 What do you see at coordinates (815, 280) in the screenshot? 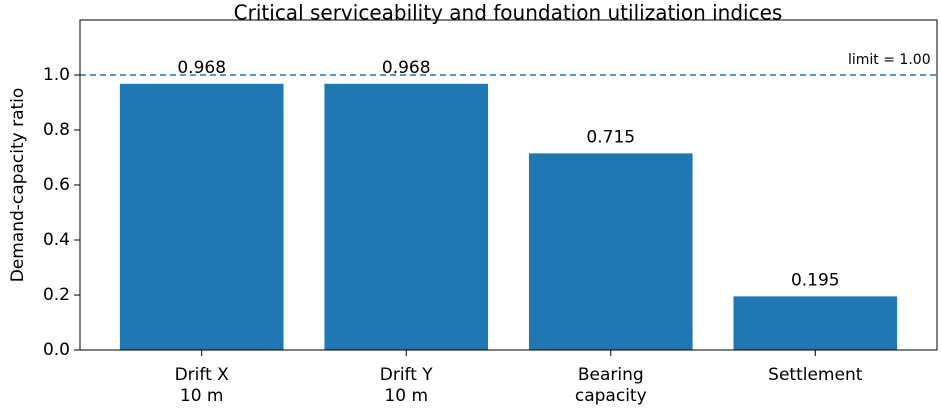
I see `value-label: 0.195` at bounding box center [815, 280].